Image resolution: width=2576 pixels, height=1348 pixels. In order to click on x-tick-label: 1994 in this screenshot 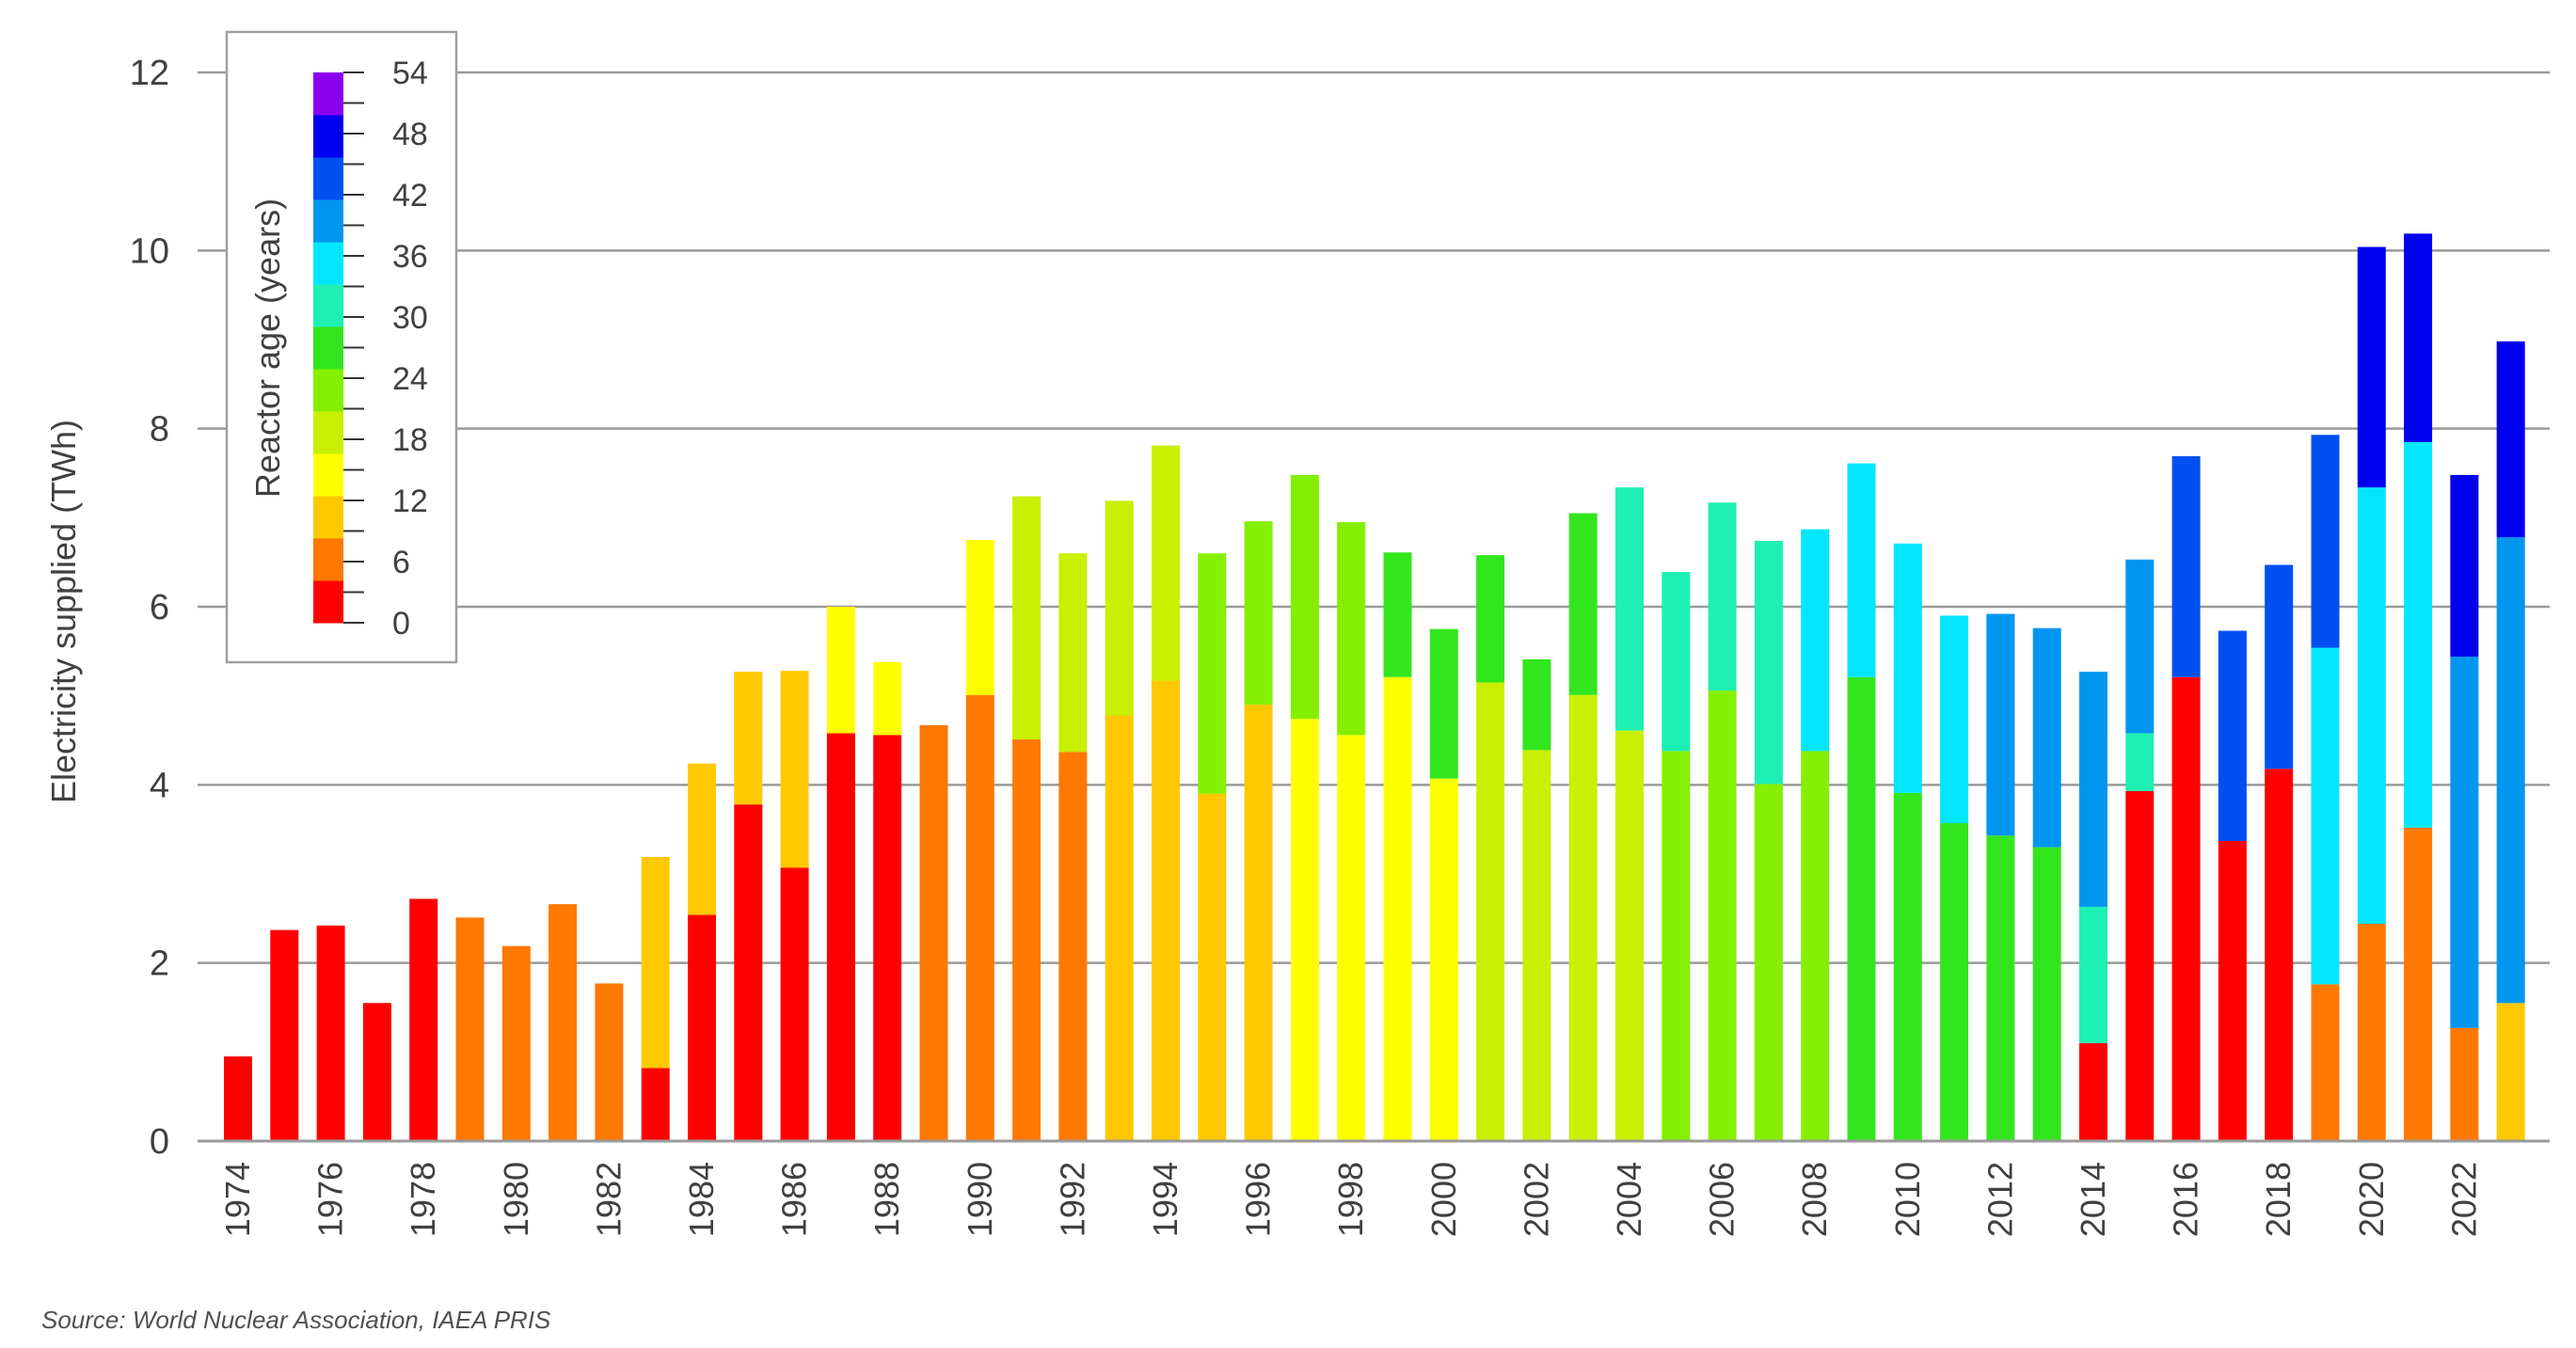, I will do `click(1165, 1200)`.